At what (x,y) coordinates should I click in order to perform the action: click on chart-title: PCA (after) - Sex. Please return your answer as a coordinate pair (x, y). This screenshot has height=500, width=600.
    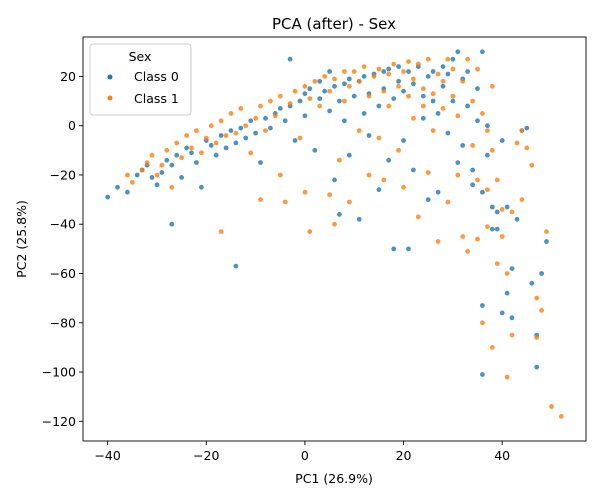
    Looking at the image, I should click on (334, 24).